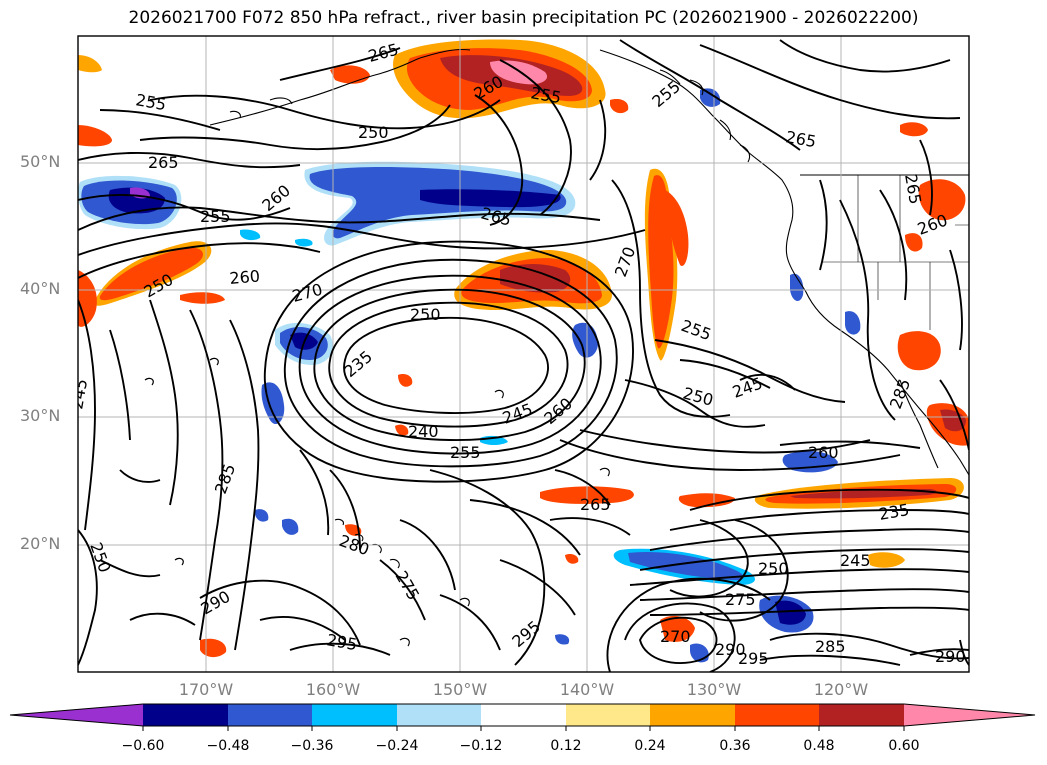 Image resolution: width=1047 pixels, height=765 pixels. What do you see at coordinates (312, 746) in the screenshot?
I see `colorbar-tick-label: −0.36` at bounding box center [312, 746].